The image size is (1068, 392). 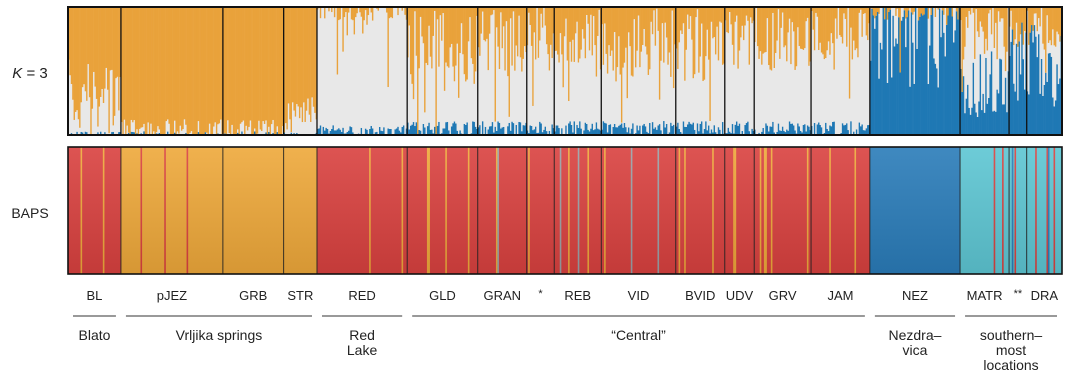 I want to click on population-label: GLD, so click(x=442, y=295).